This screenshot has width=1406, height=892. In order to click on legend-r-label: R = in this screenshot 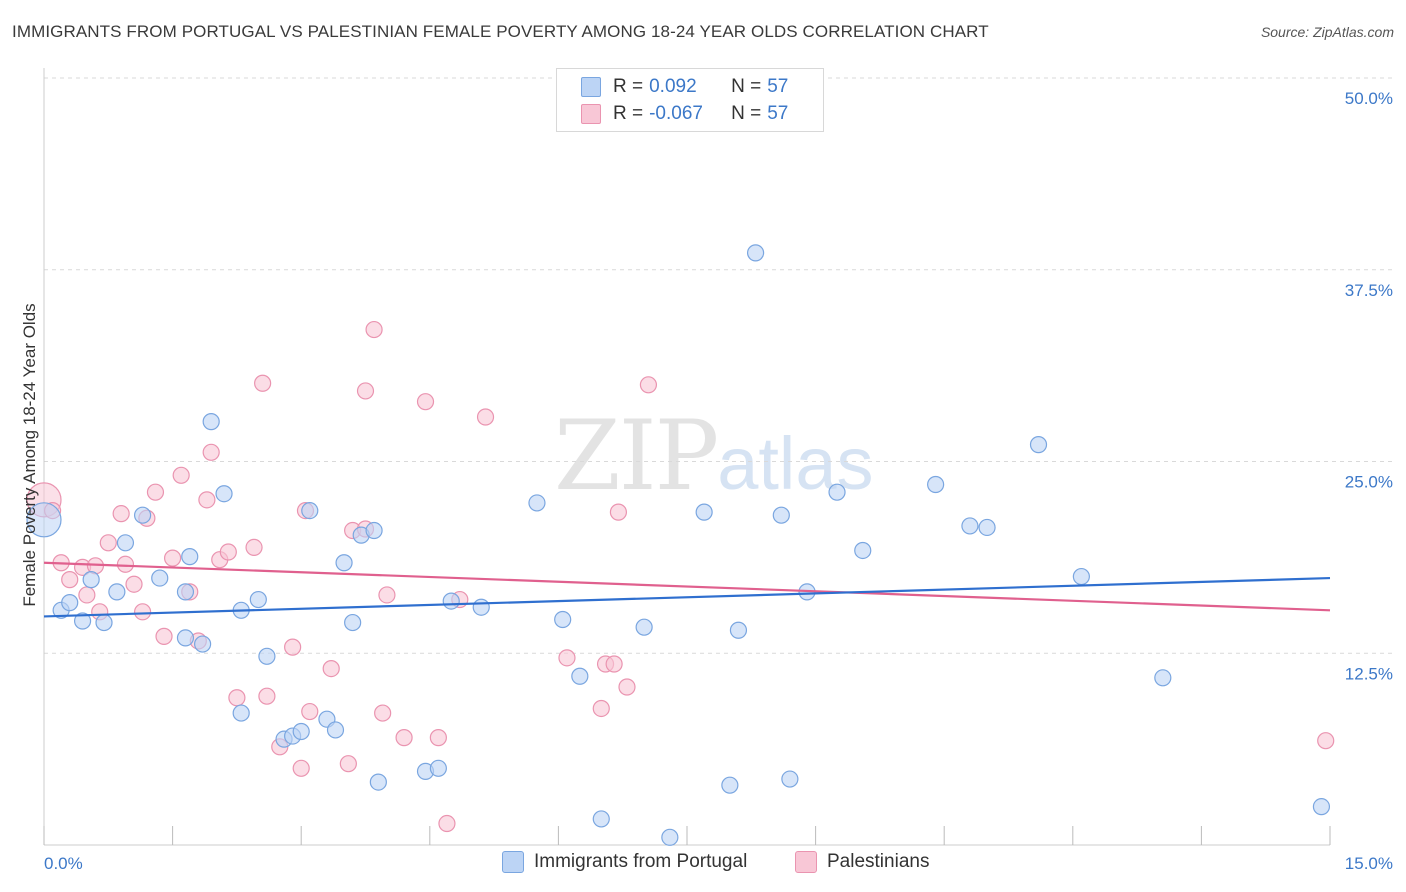, I will do `click(628, 86)`.